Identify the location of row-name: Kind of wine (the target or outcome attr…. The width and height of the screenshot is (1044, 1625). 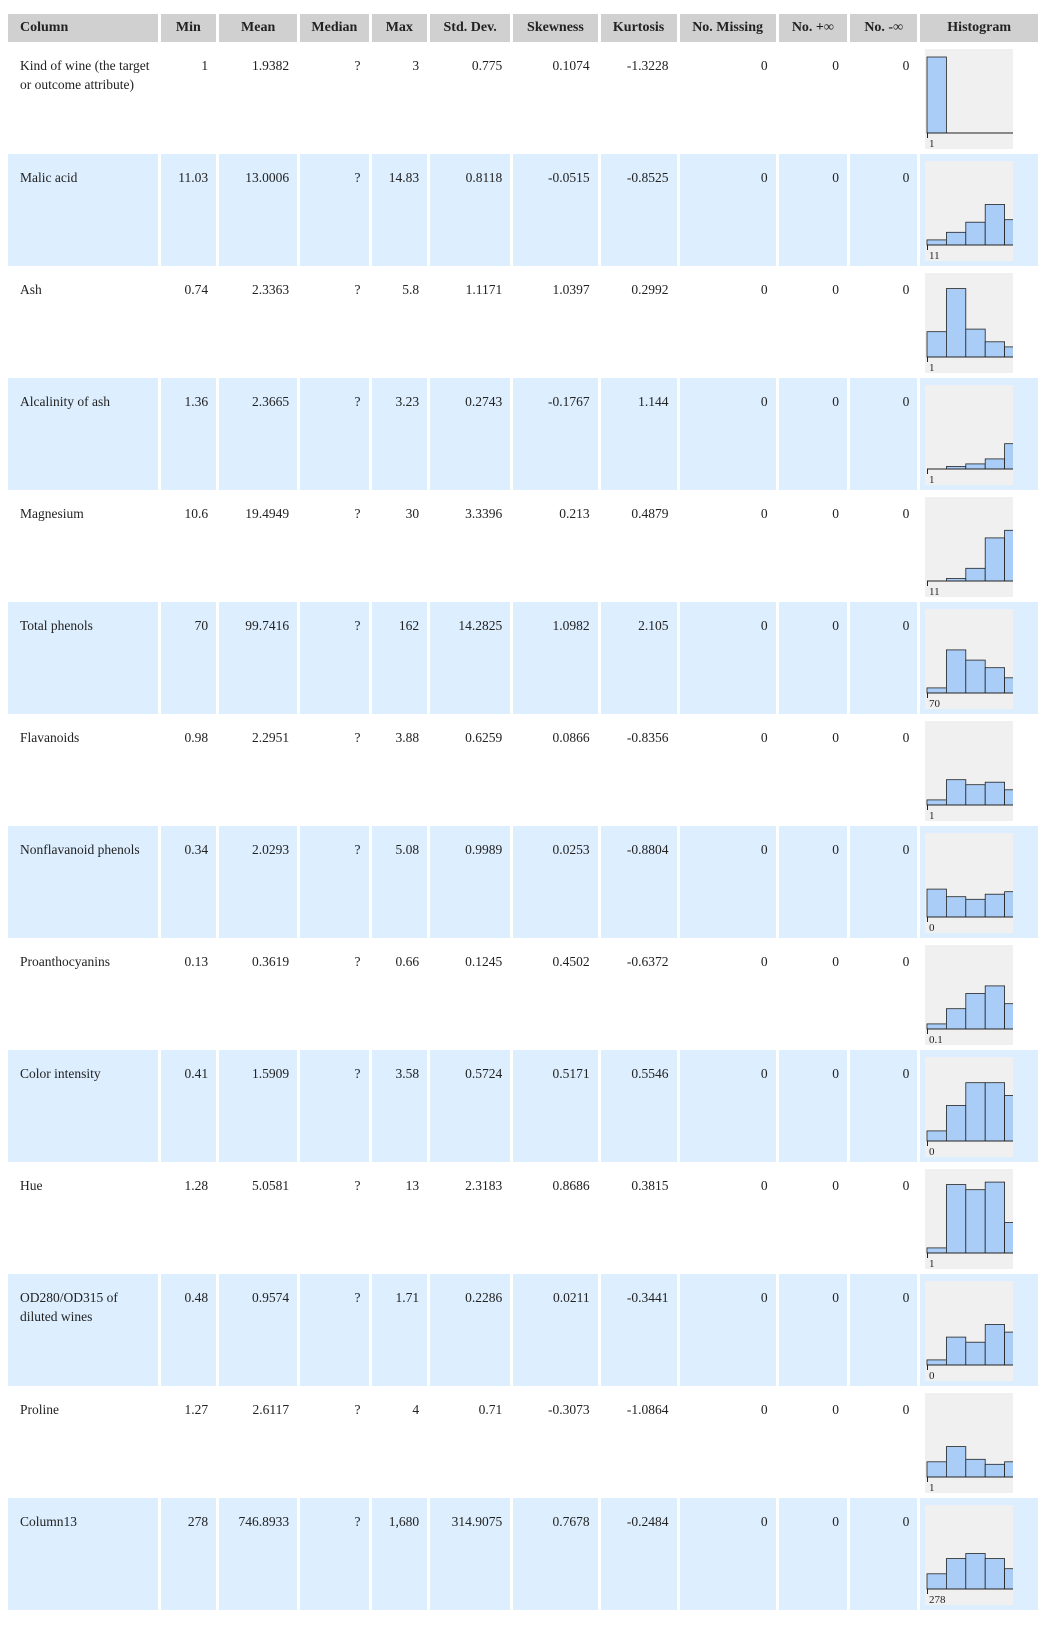
(85, 75).